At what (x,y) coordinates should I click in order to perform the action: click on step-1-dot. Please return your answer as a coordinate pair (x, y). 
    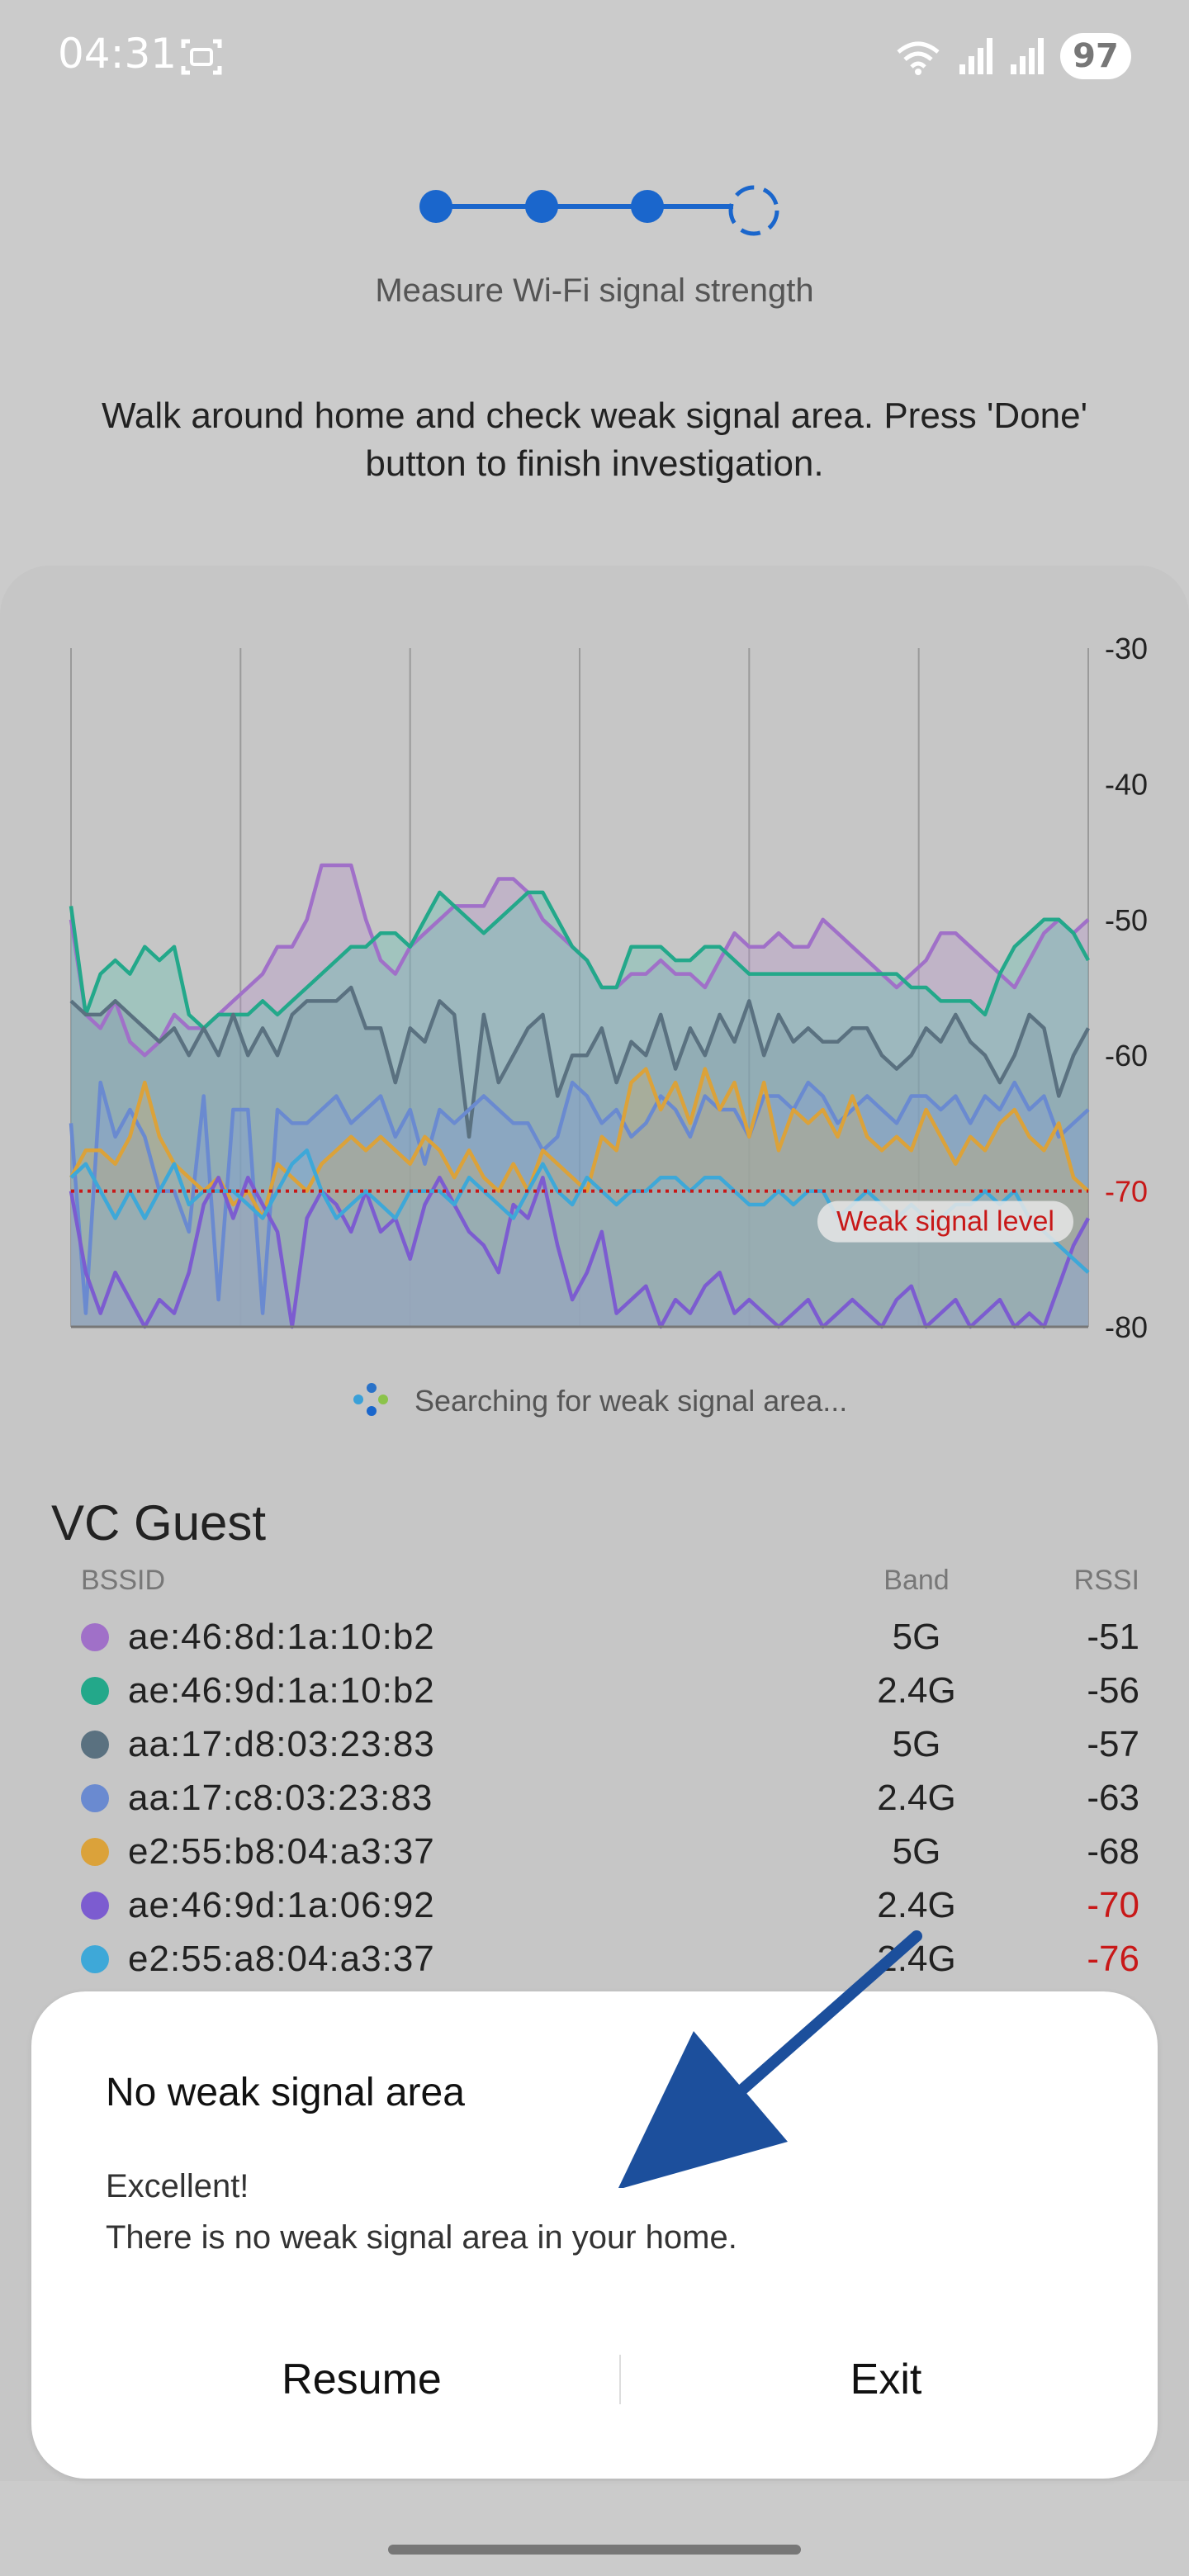
    Looking at the image, I should click on (435, 206).